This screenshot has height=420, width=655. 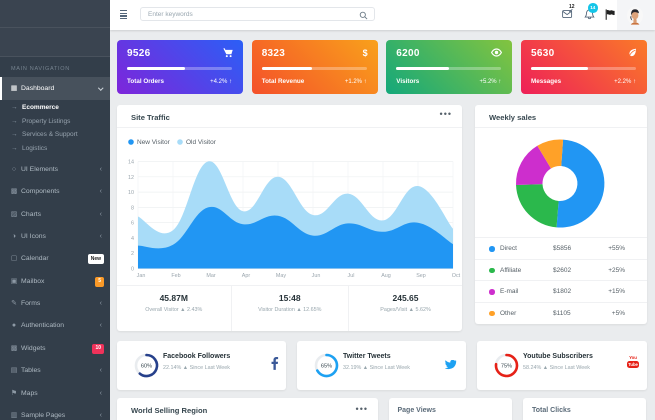 What do you see at coordinates (456, 276) in the screenshot?
I see `svg-text: Oct` at bounding box center [456, 276].